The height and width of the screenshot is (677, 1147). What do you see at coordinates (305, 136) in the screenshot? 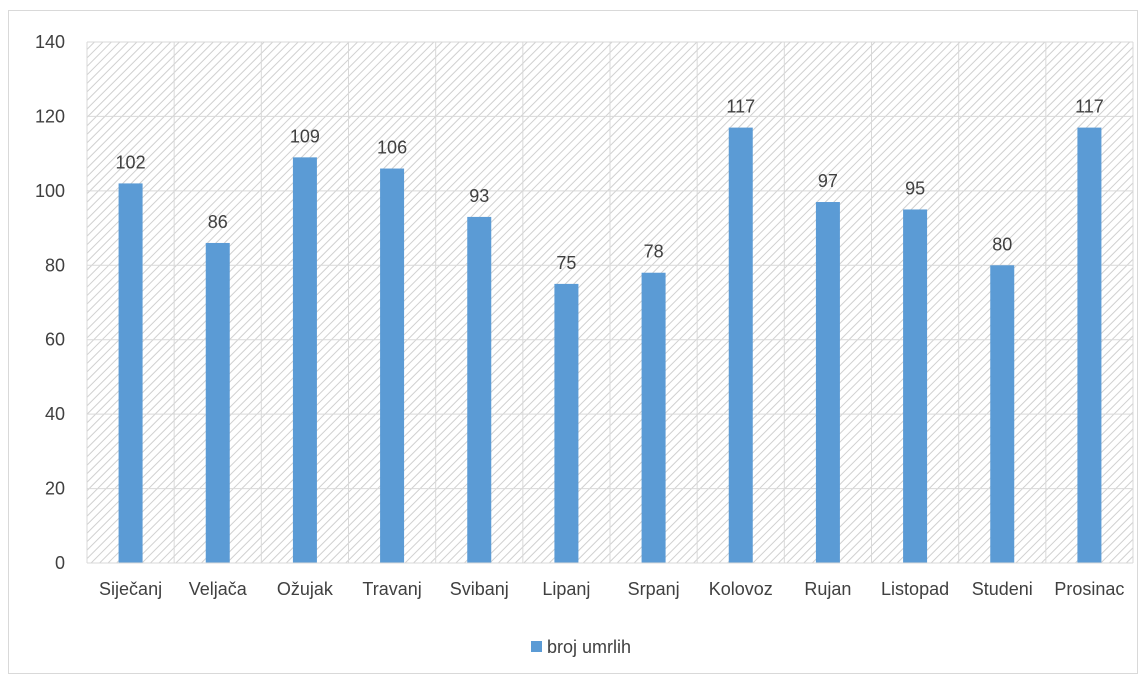
I see `data-label: 109` at bounding box center [305, 136].